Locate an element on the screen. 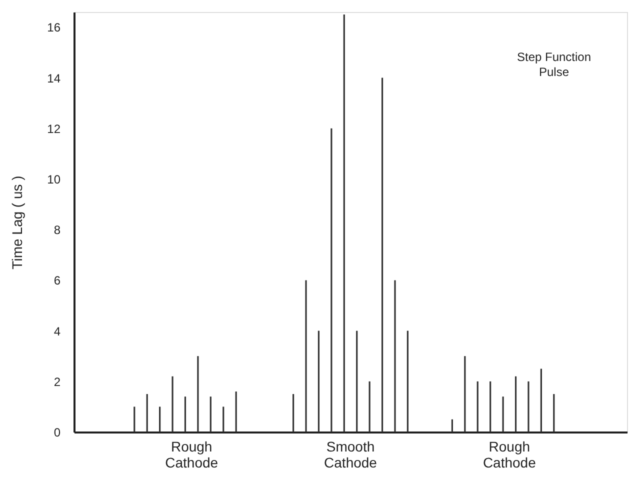 This screenshot has width=637, height=478. y-tick-label: 0 is located at coordinates (57, 433).